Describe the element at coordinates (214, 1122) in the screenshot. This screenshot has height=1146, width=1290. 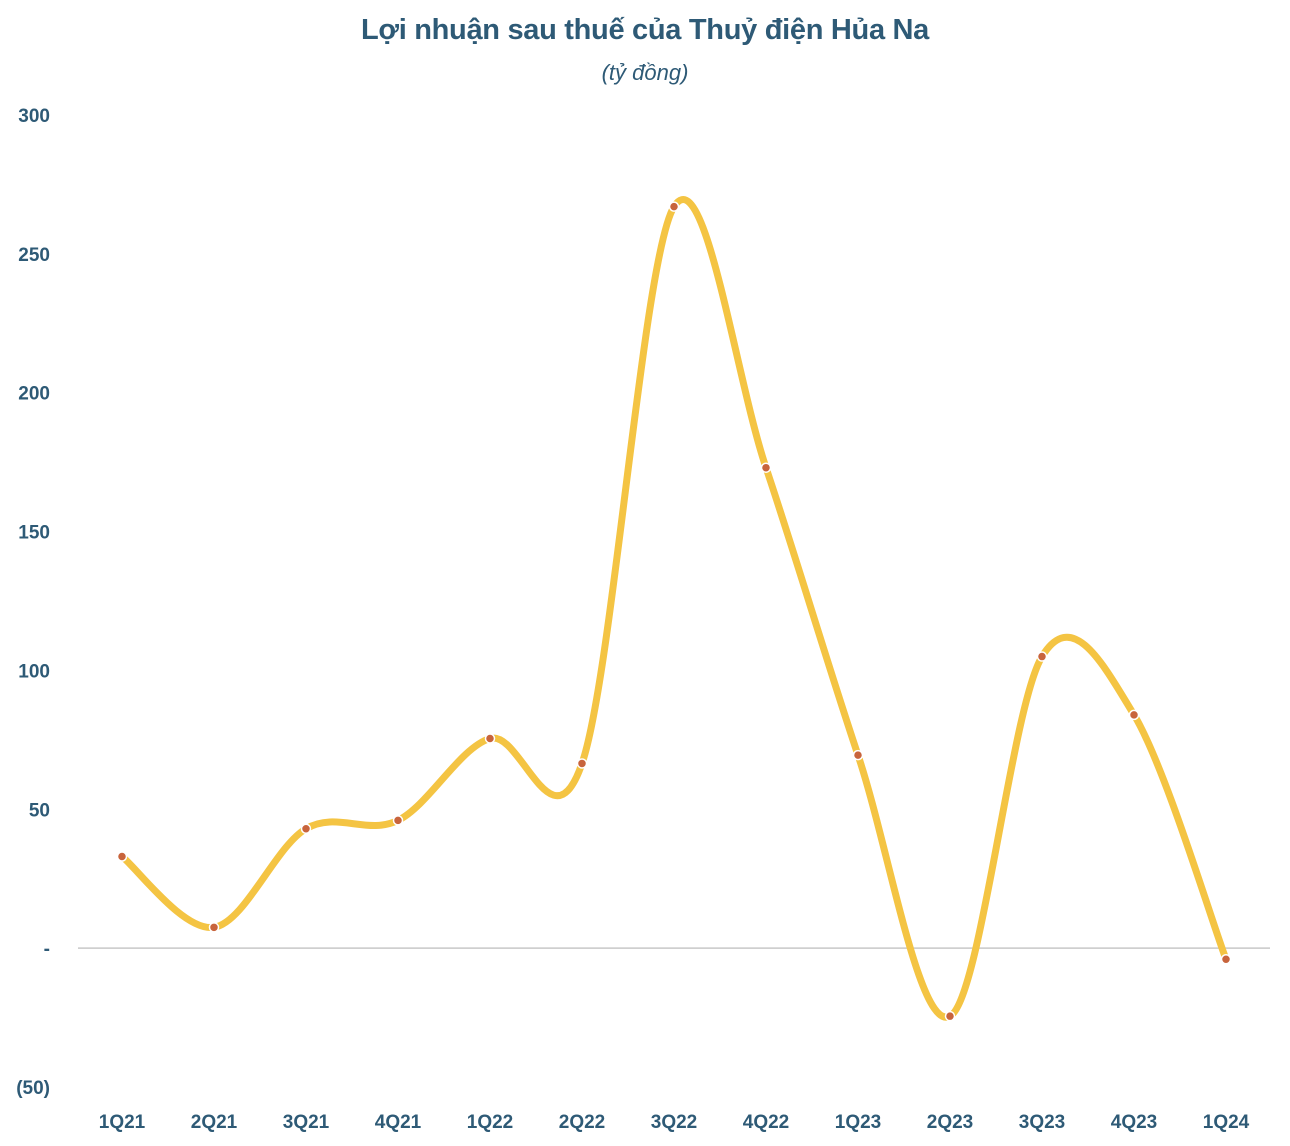
I see `x-tick-label: 2Q21` at that location.